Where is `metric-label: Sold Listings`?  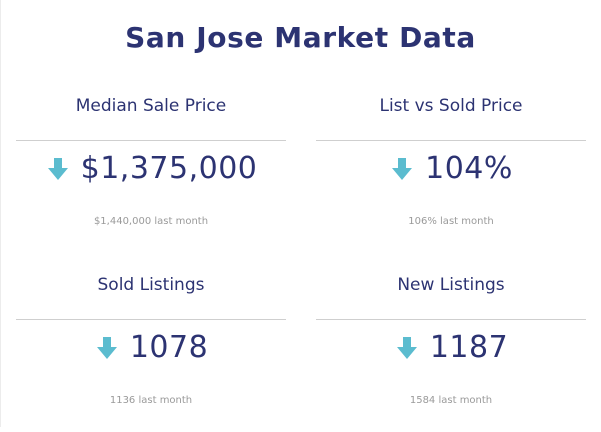 metric-label: Sold Listings is located at coordinates (151, 285).